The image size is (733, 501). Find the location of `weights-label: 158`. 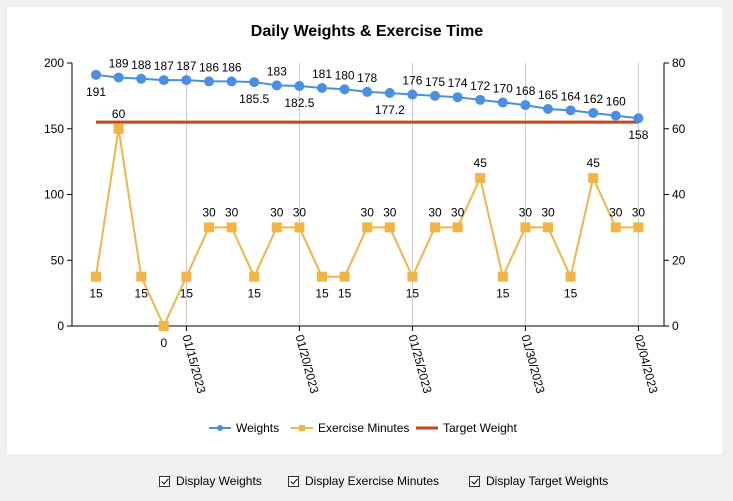

weights-label: 158 is located at coordinates (638, 135).